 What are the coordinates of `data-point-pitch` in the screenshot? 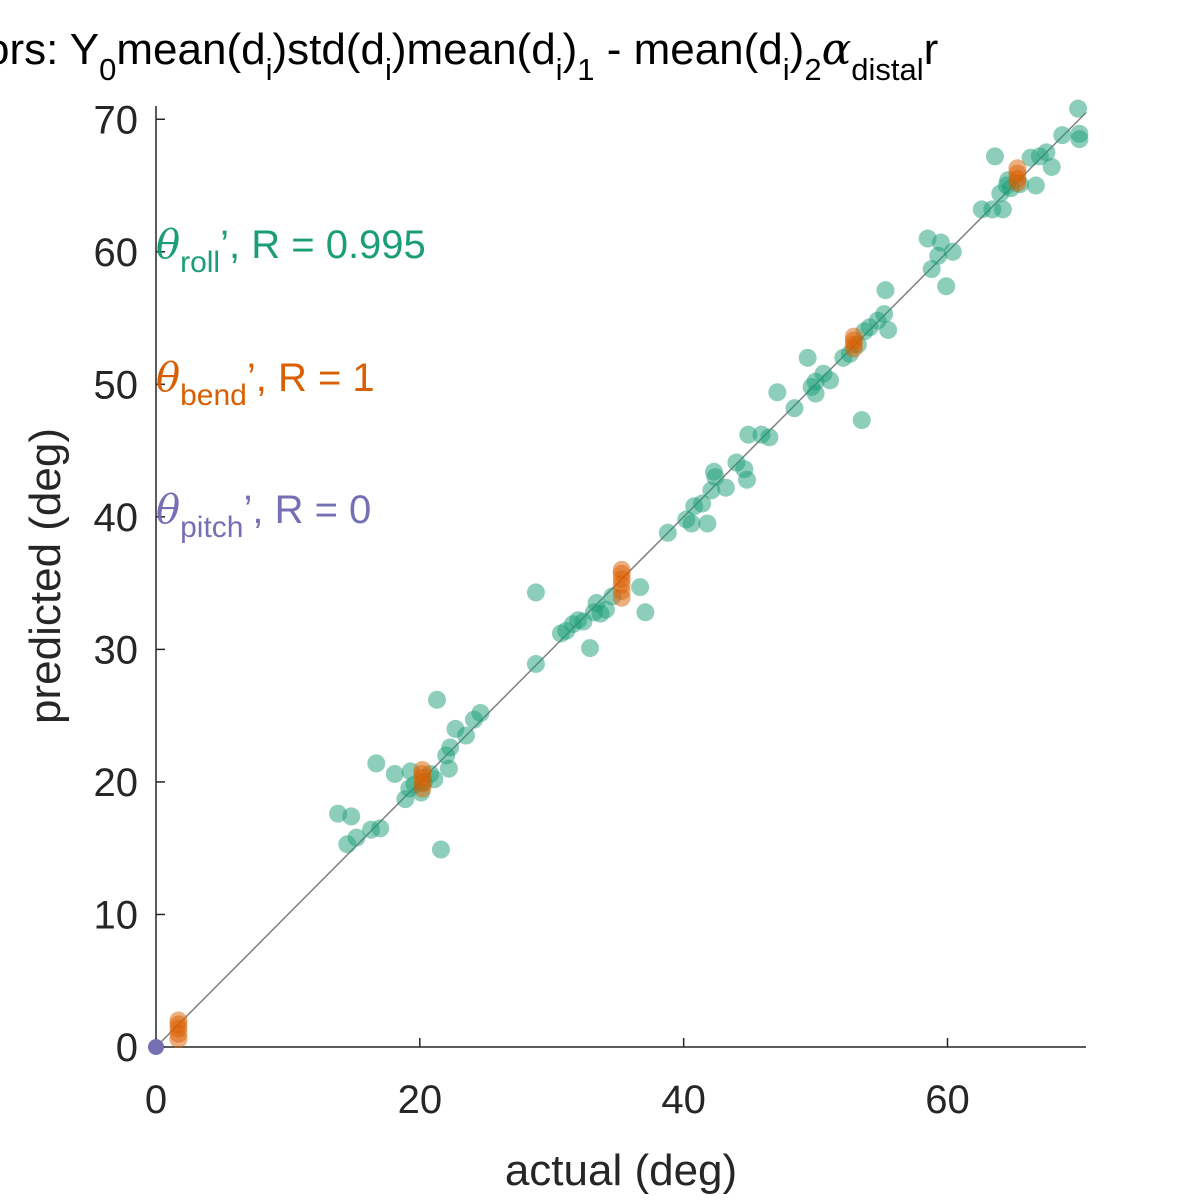 It's located at (156, 1047).